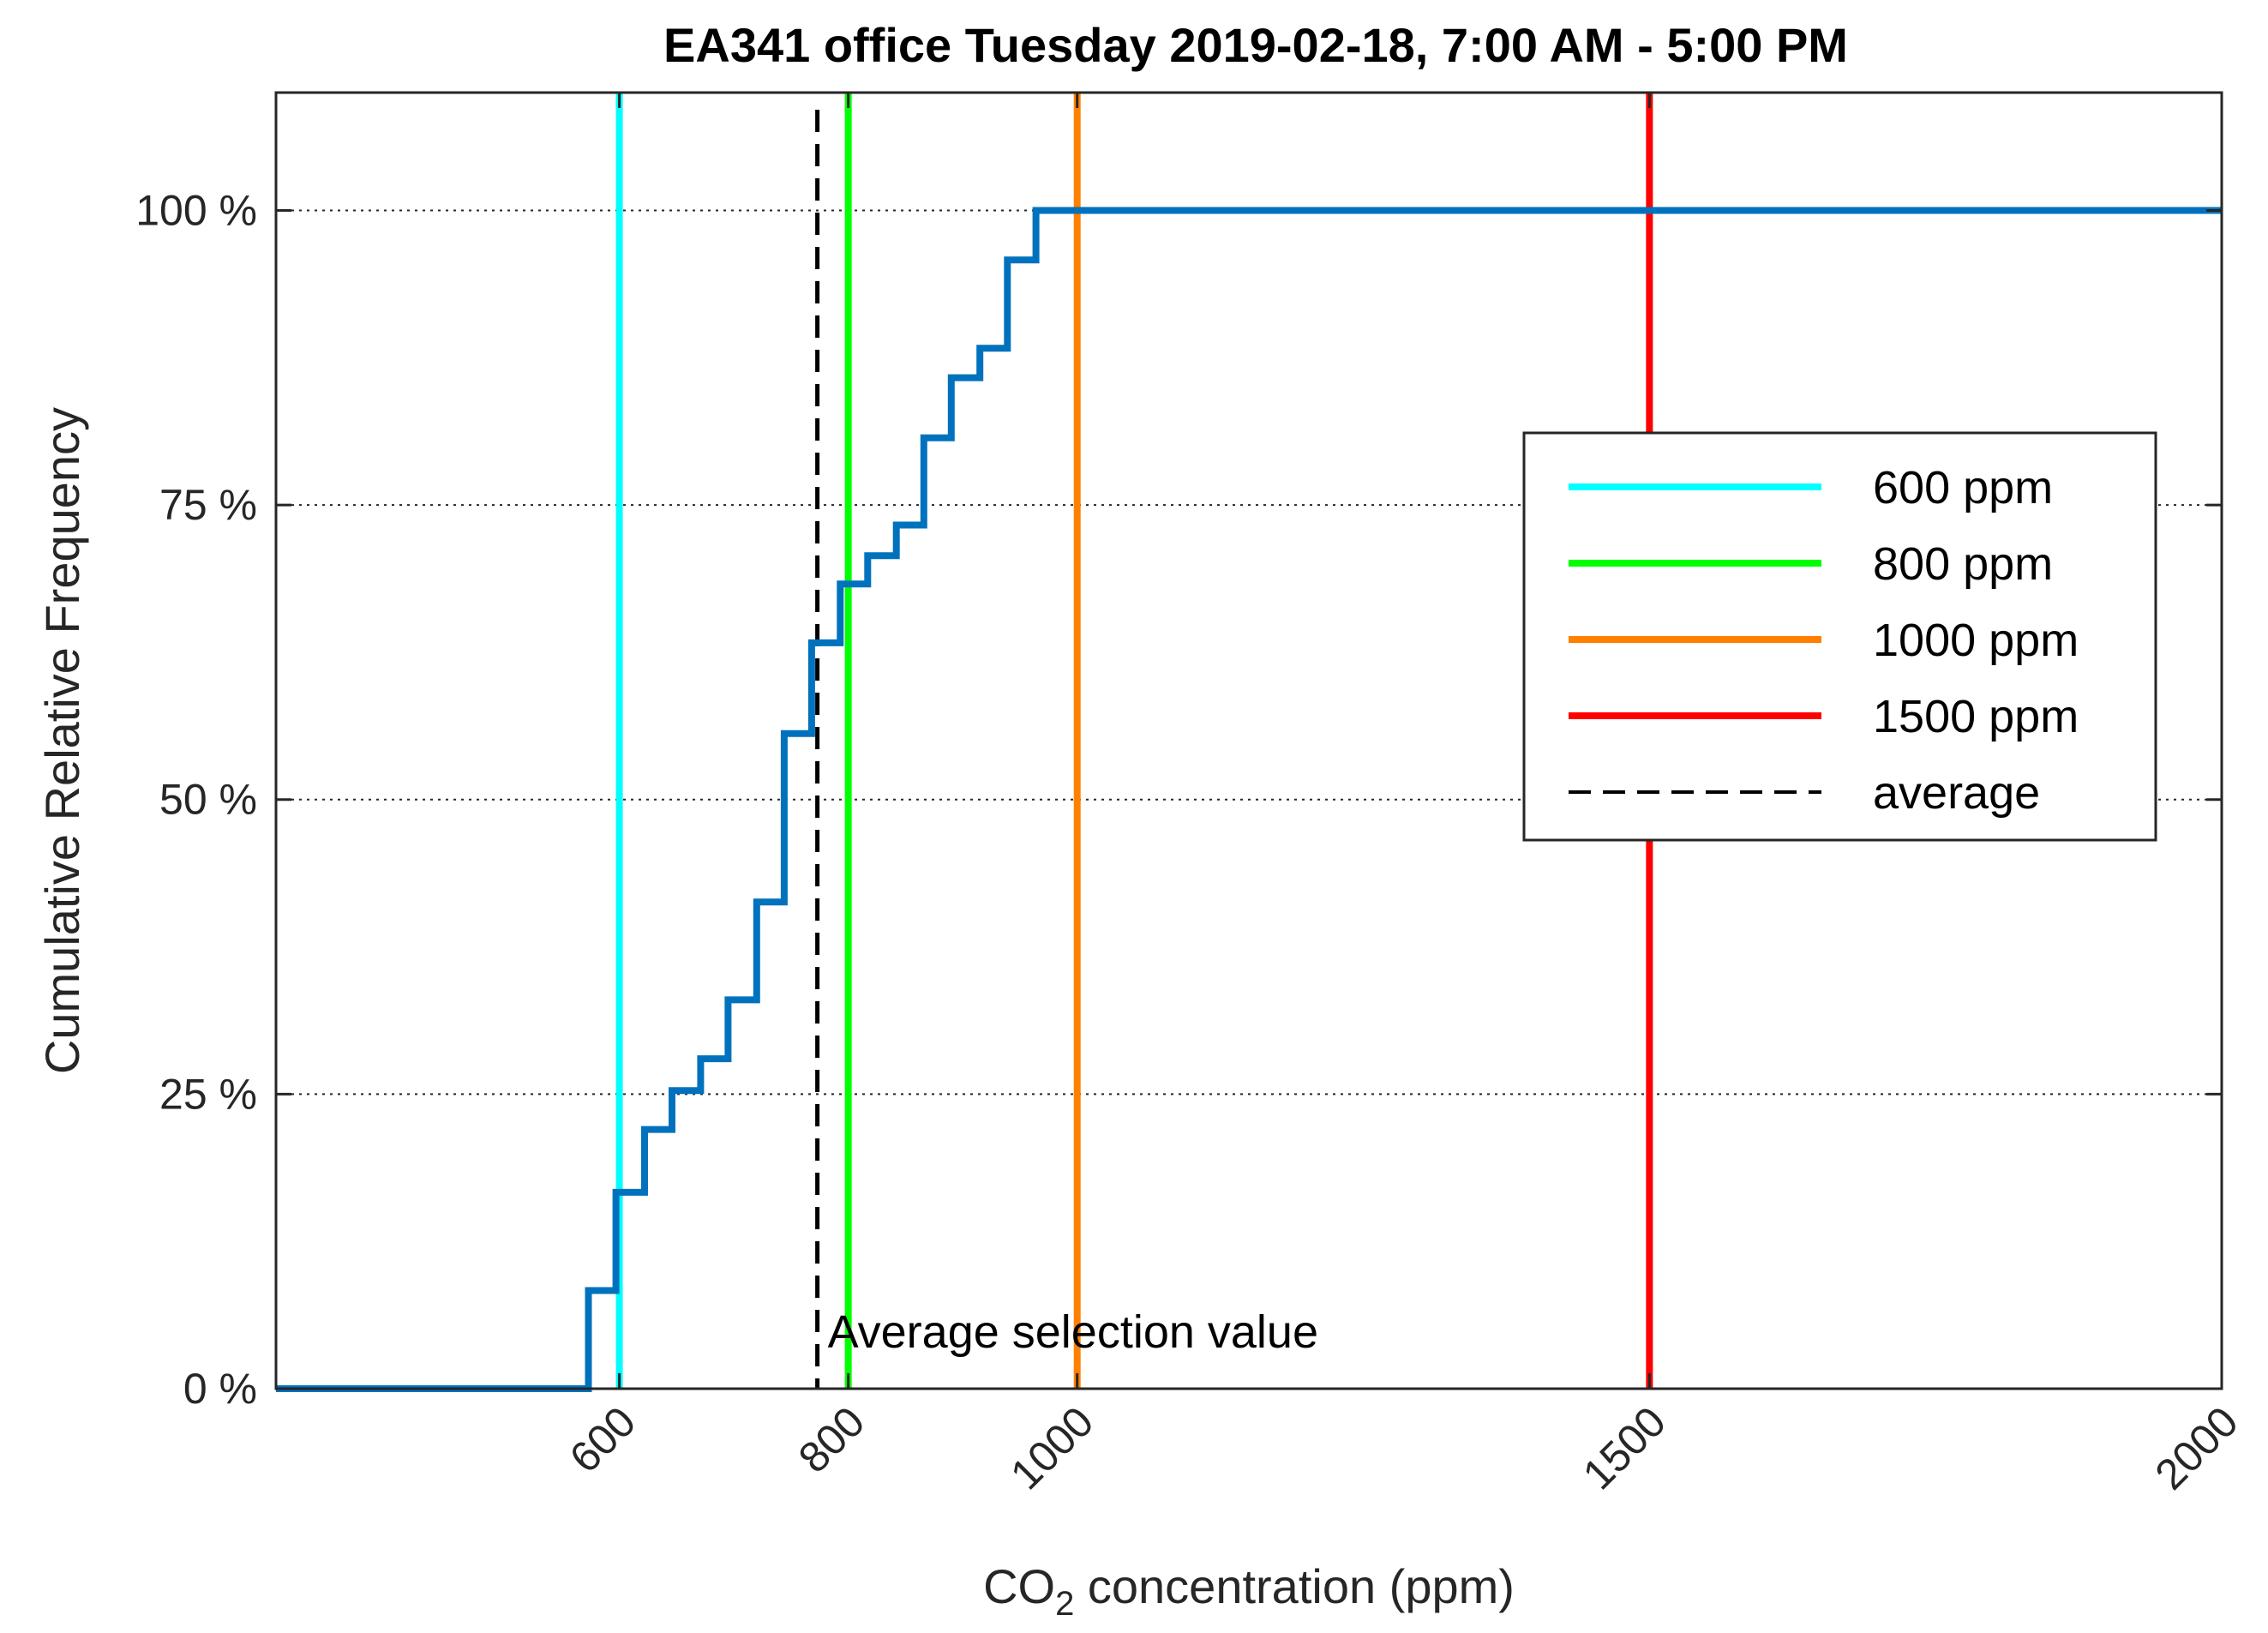  Describe the element at coordinates (220, 1389) in the screenshot. I see `y-tick-label-0: 0 %` at that location.